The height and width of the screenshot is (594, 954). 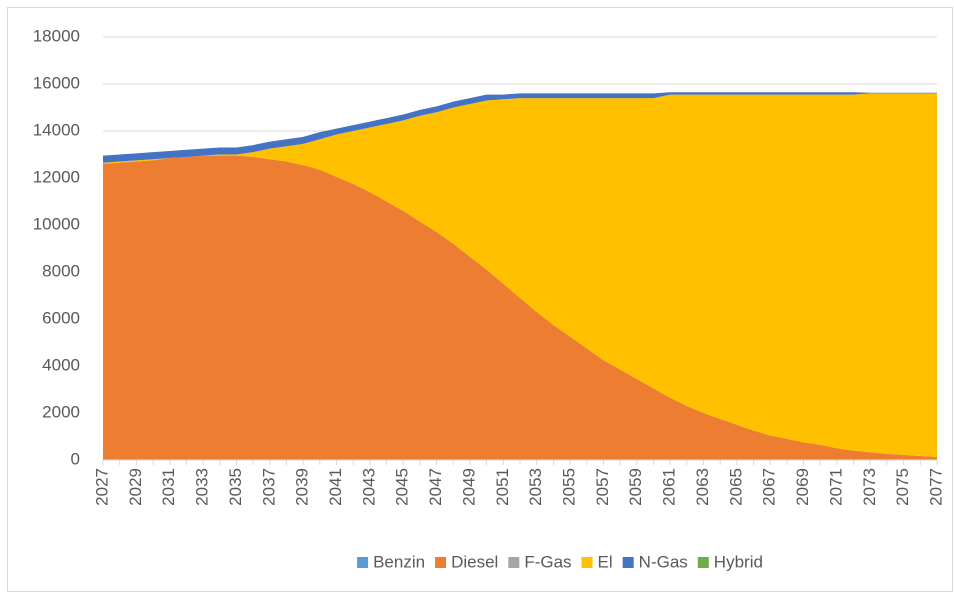 What do you see at coordinates (368, 487) in the screenshot?
I see `x-tick-label: 2043` at bounding box center [368, 487].